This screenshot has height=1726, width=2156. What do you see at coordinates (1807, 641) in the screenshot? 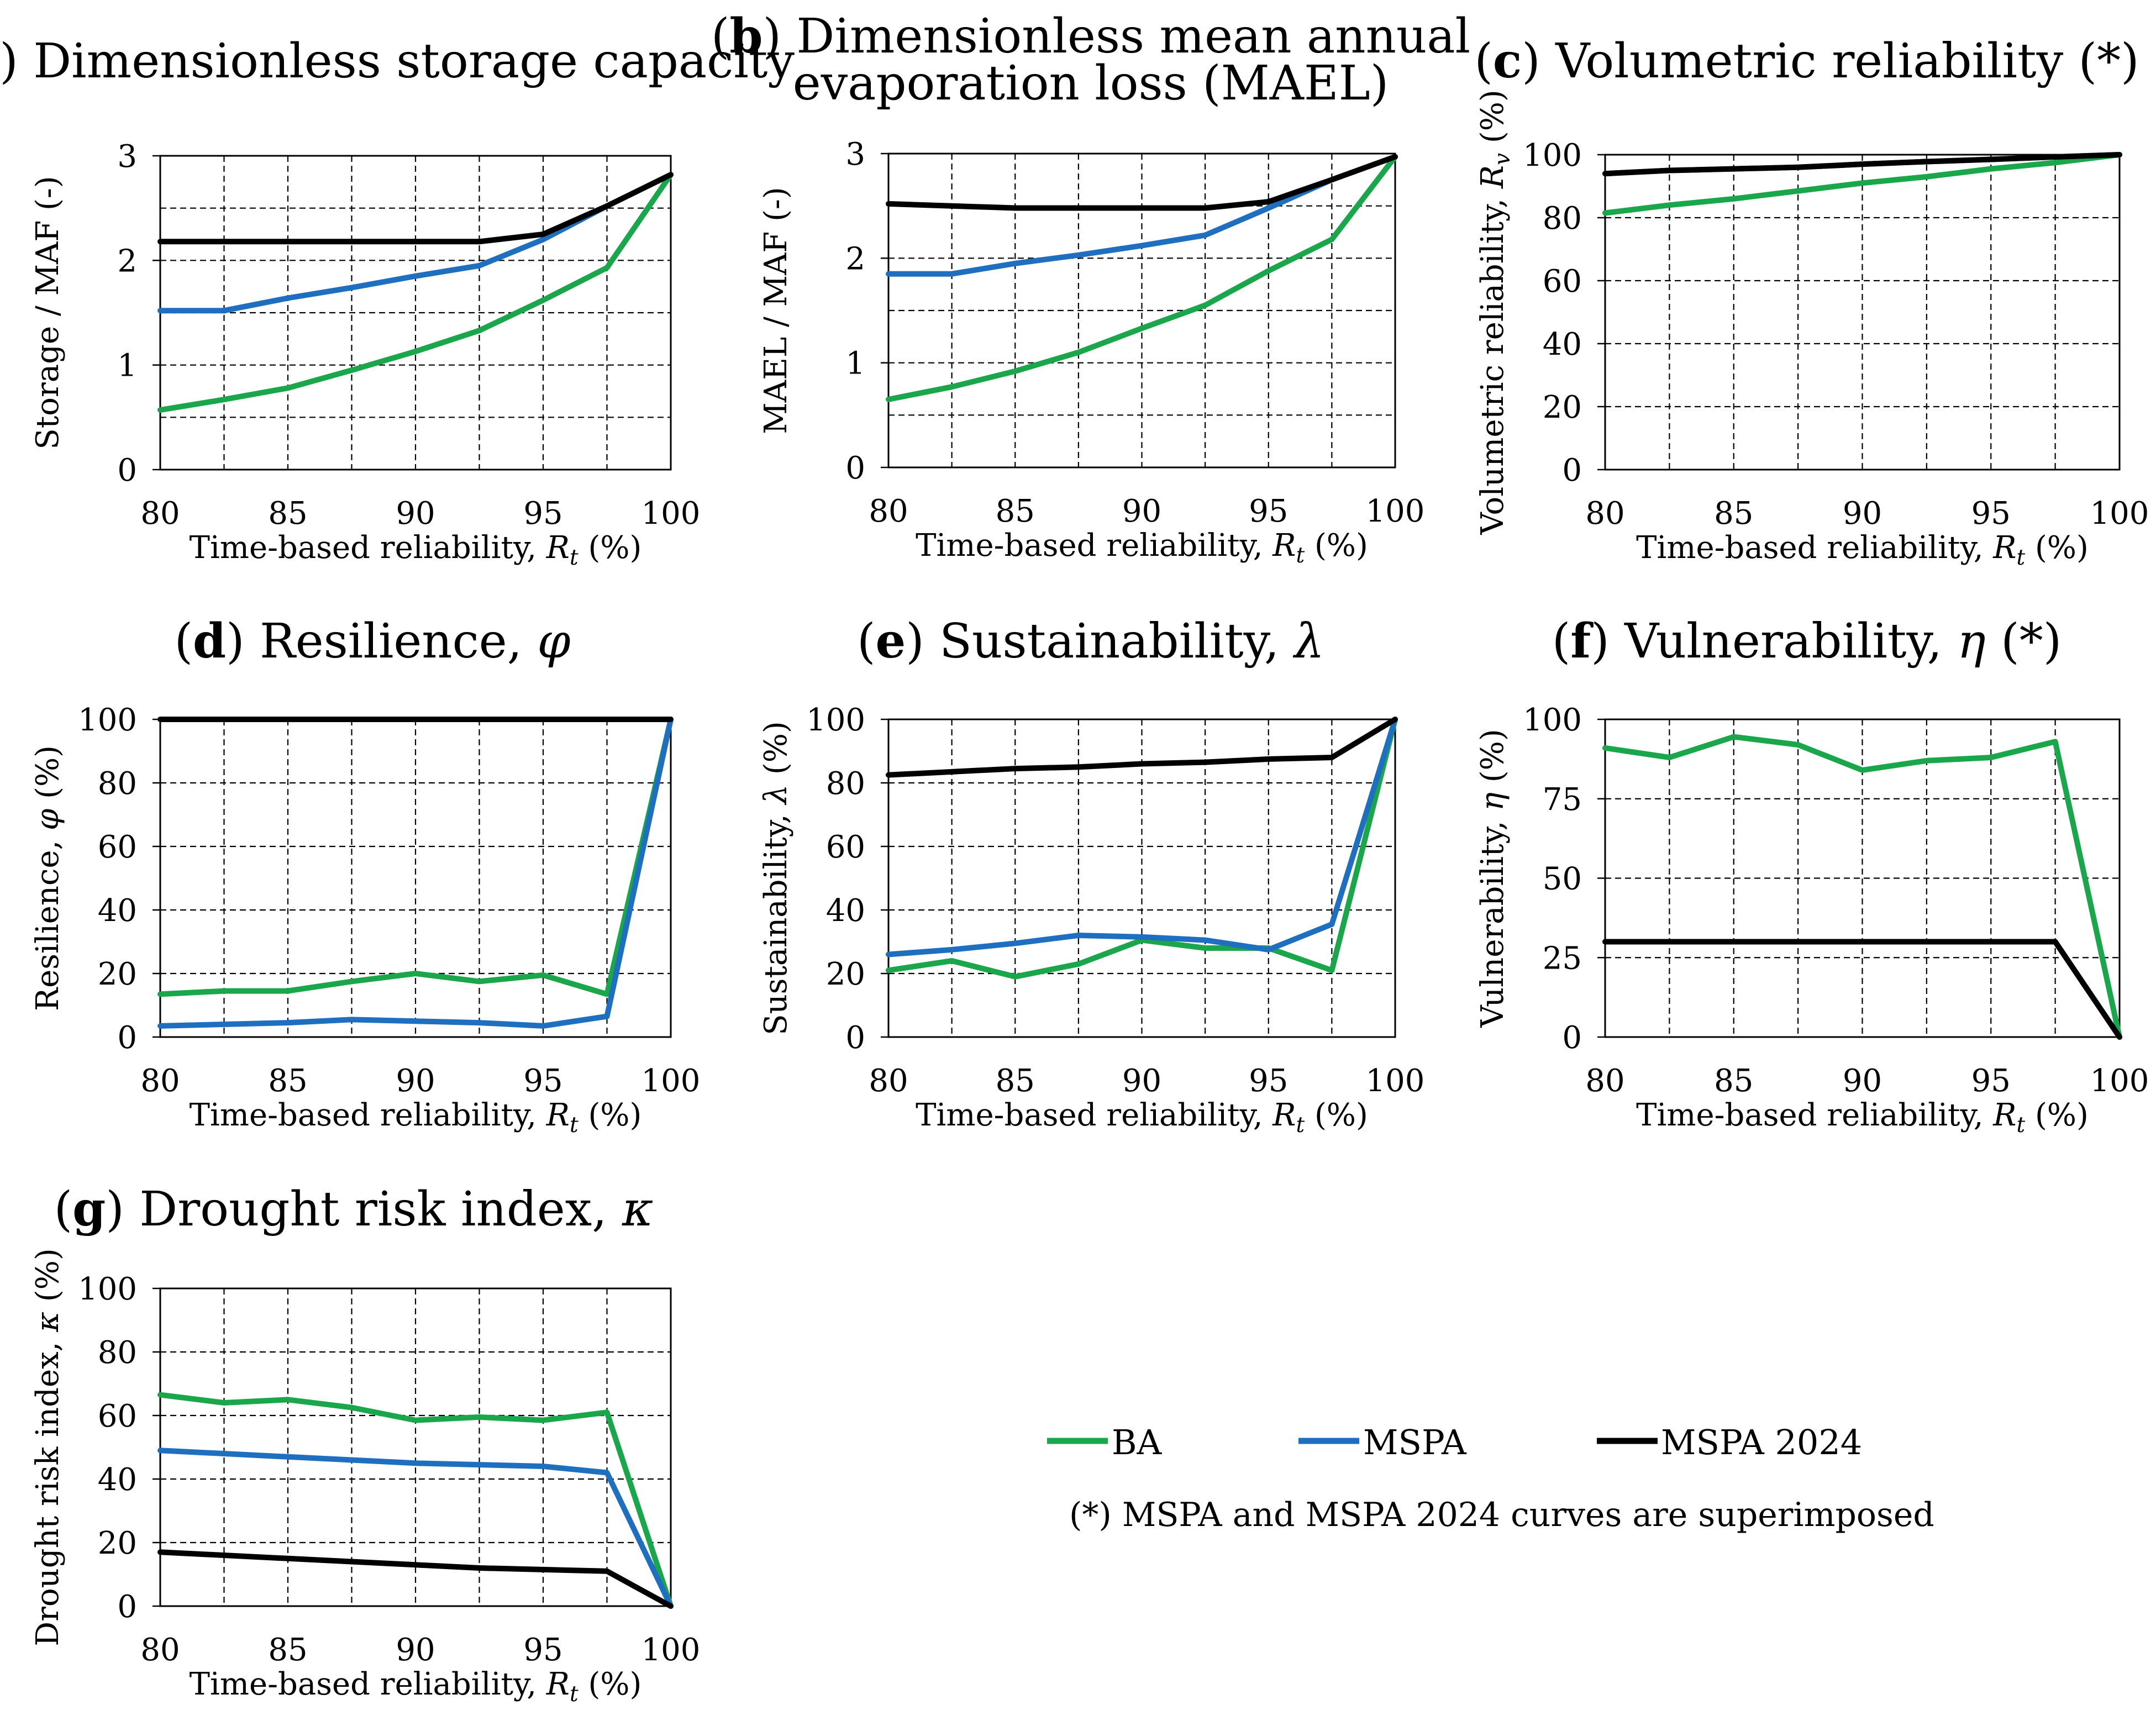
I see `panel-title-f: (f) Vulnerability, η (*)` at bounding box center [1807, 641].